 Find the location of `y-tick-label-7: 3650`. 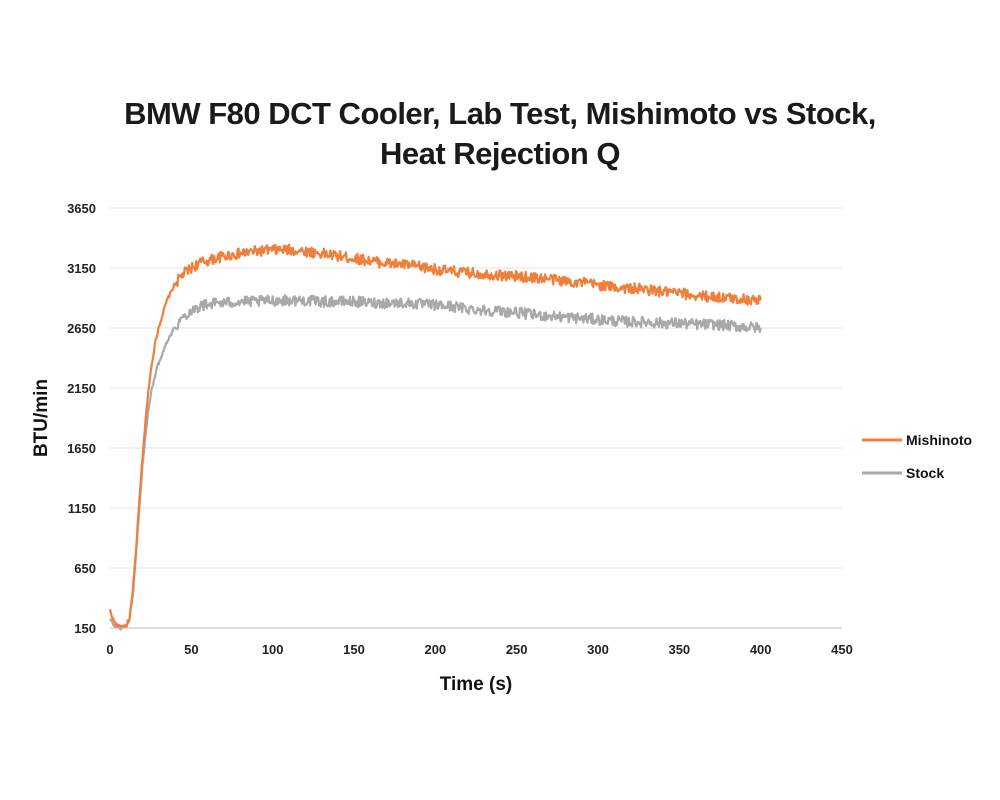

y-tick-label-7: 3650 is located at coordinates (81, 208).